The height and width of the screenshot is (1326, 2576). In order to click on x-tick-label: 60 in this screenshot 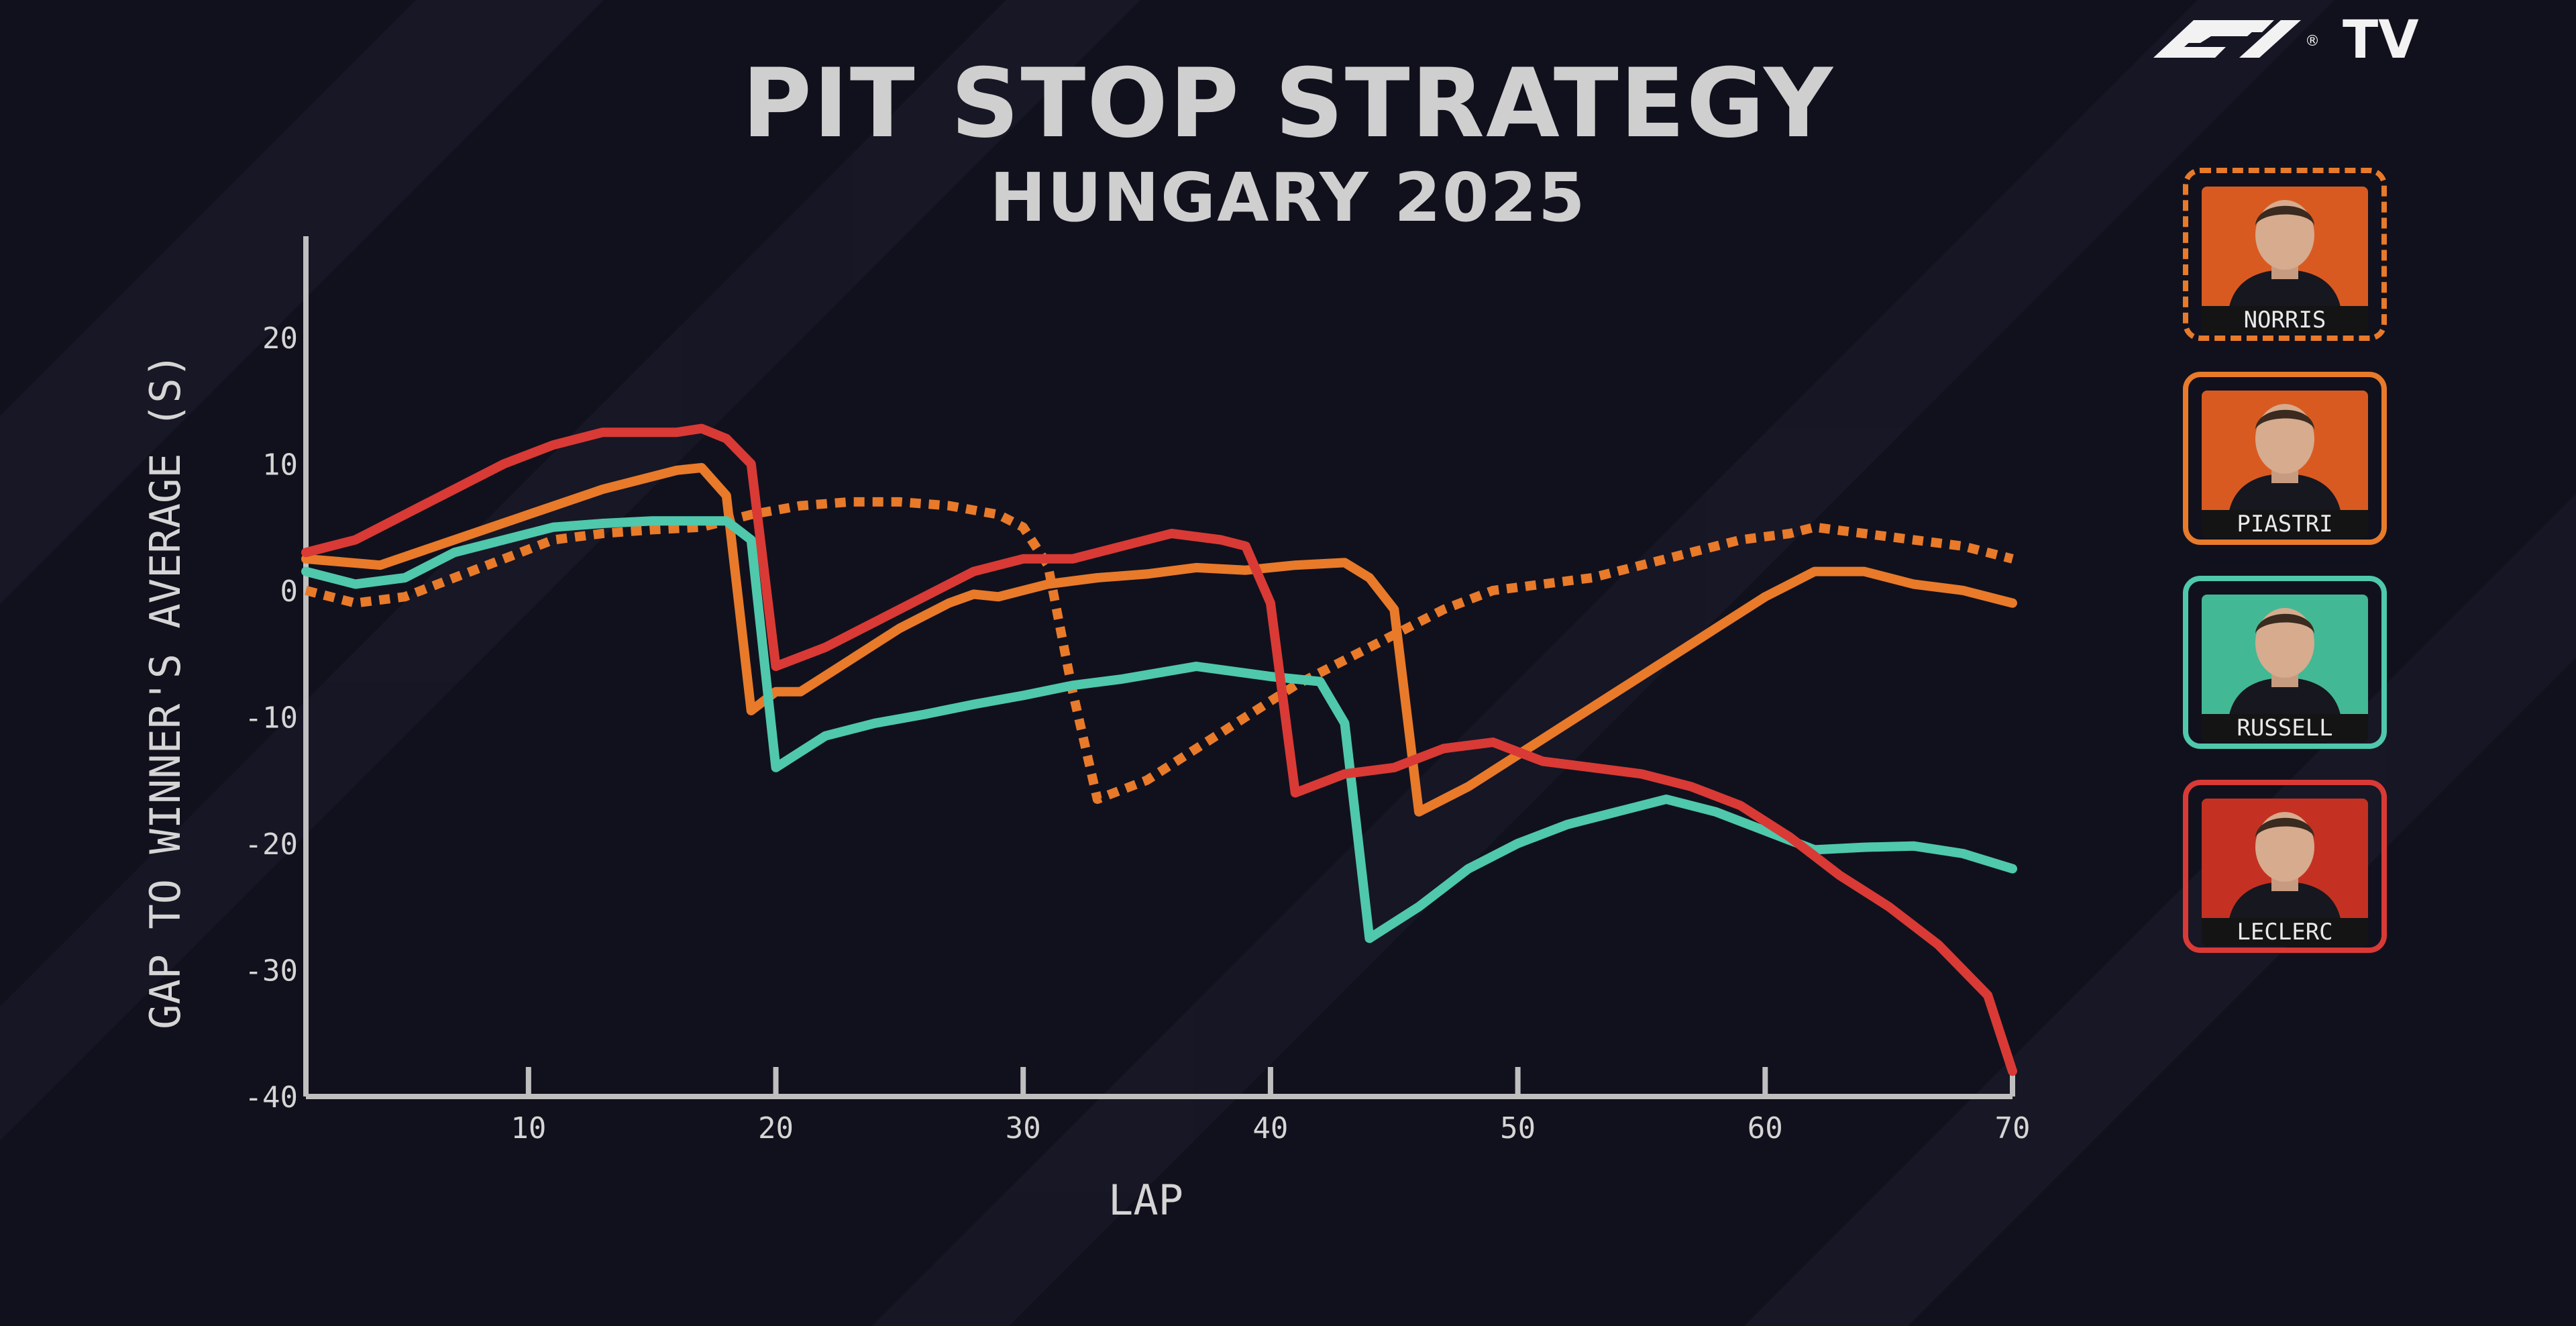, I will do `click(1765, 1128)`.